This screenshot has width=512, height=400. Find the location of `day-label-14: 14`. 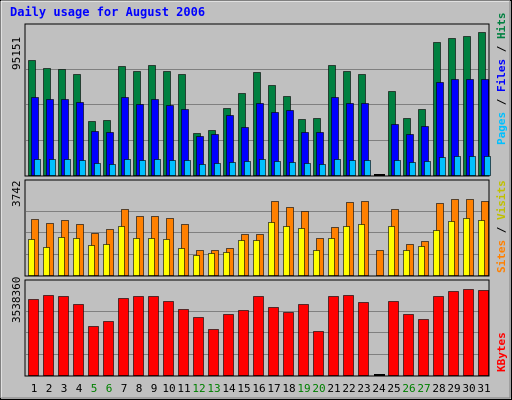

day-label-14: 14 is located at coordinates (229, 388).